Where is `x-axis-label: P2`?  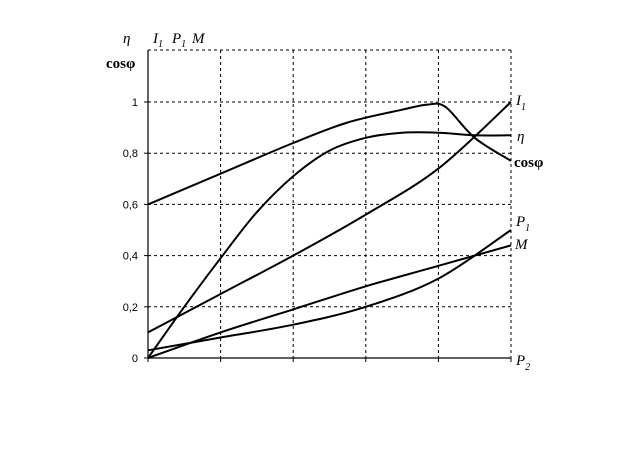 x-axis-label: P2 is located at coordinates (522, 363).